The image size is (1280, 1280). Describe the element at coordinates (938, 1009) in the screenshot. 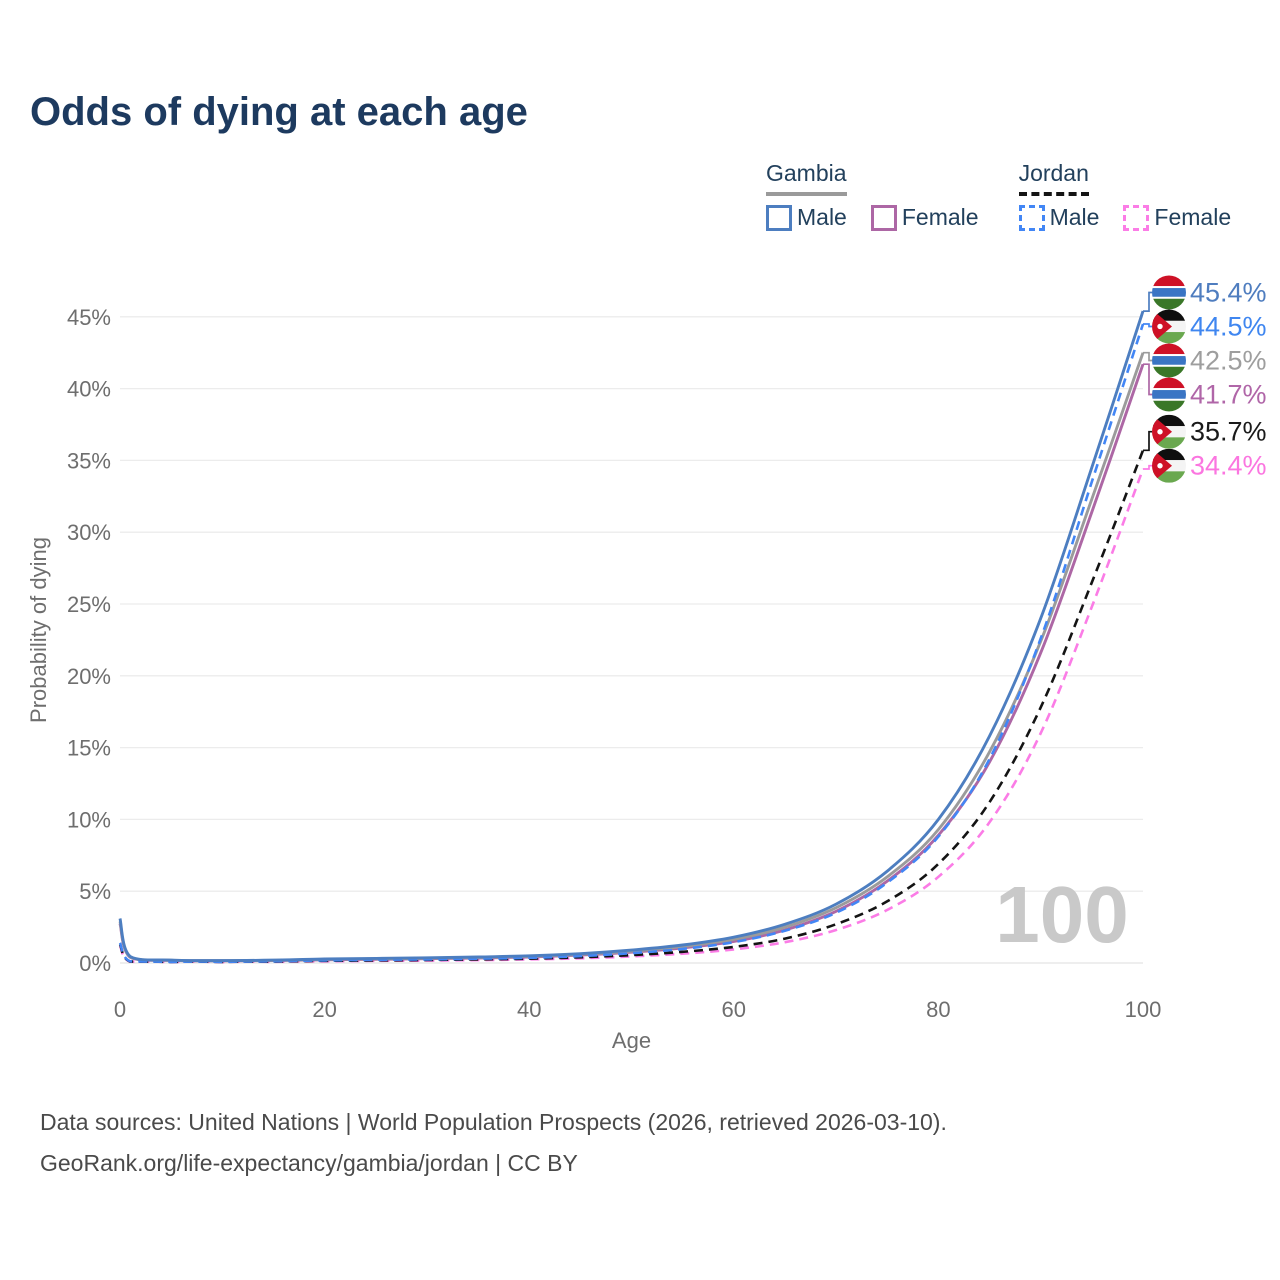

I see `x-tick-label: 80` at that location.